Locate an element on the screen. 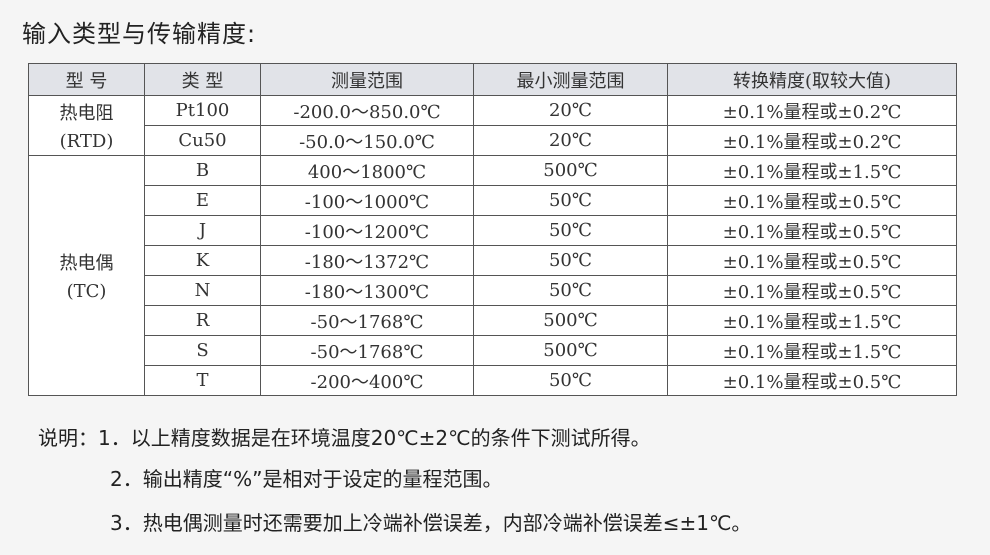 The width and height of the screenshot is (990, 555). model-label: 热电偶 is located at coordinates (86, 263).